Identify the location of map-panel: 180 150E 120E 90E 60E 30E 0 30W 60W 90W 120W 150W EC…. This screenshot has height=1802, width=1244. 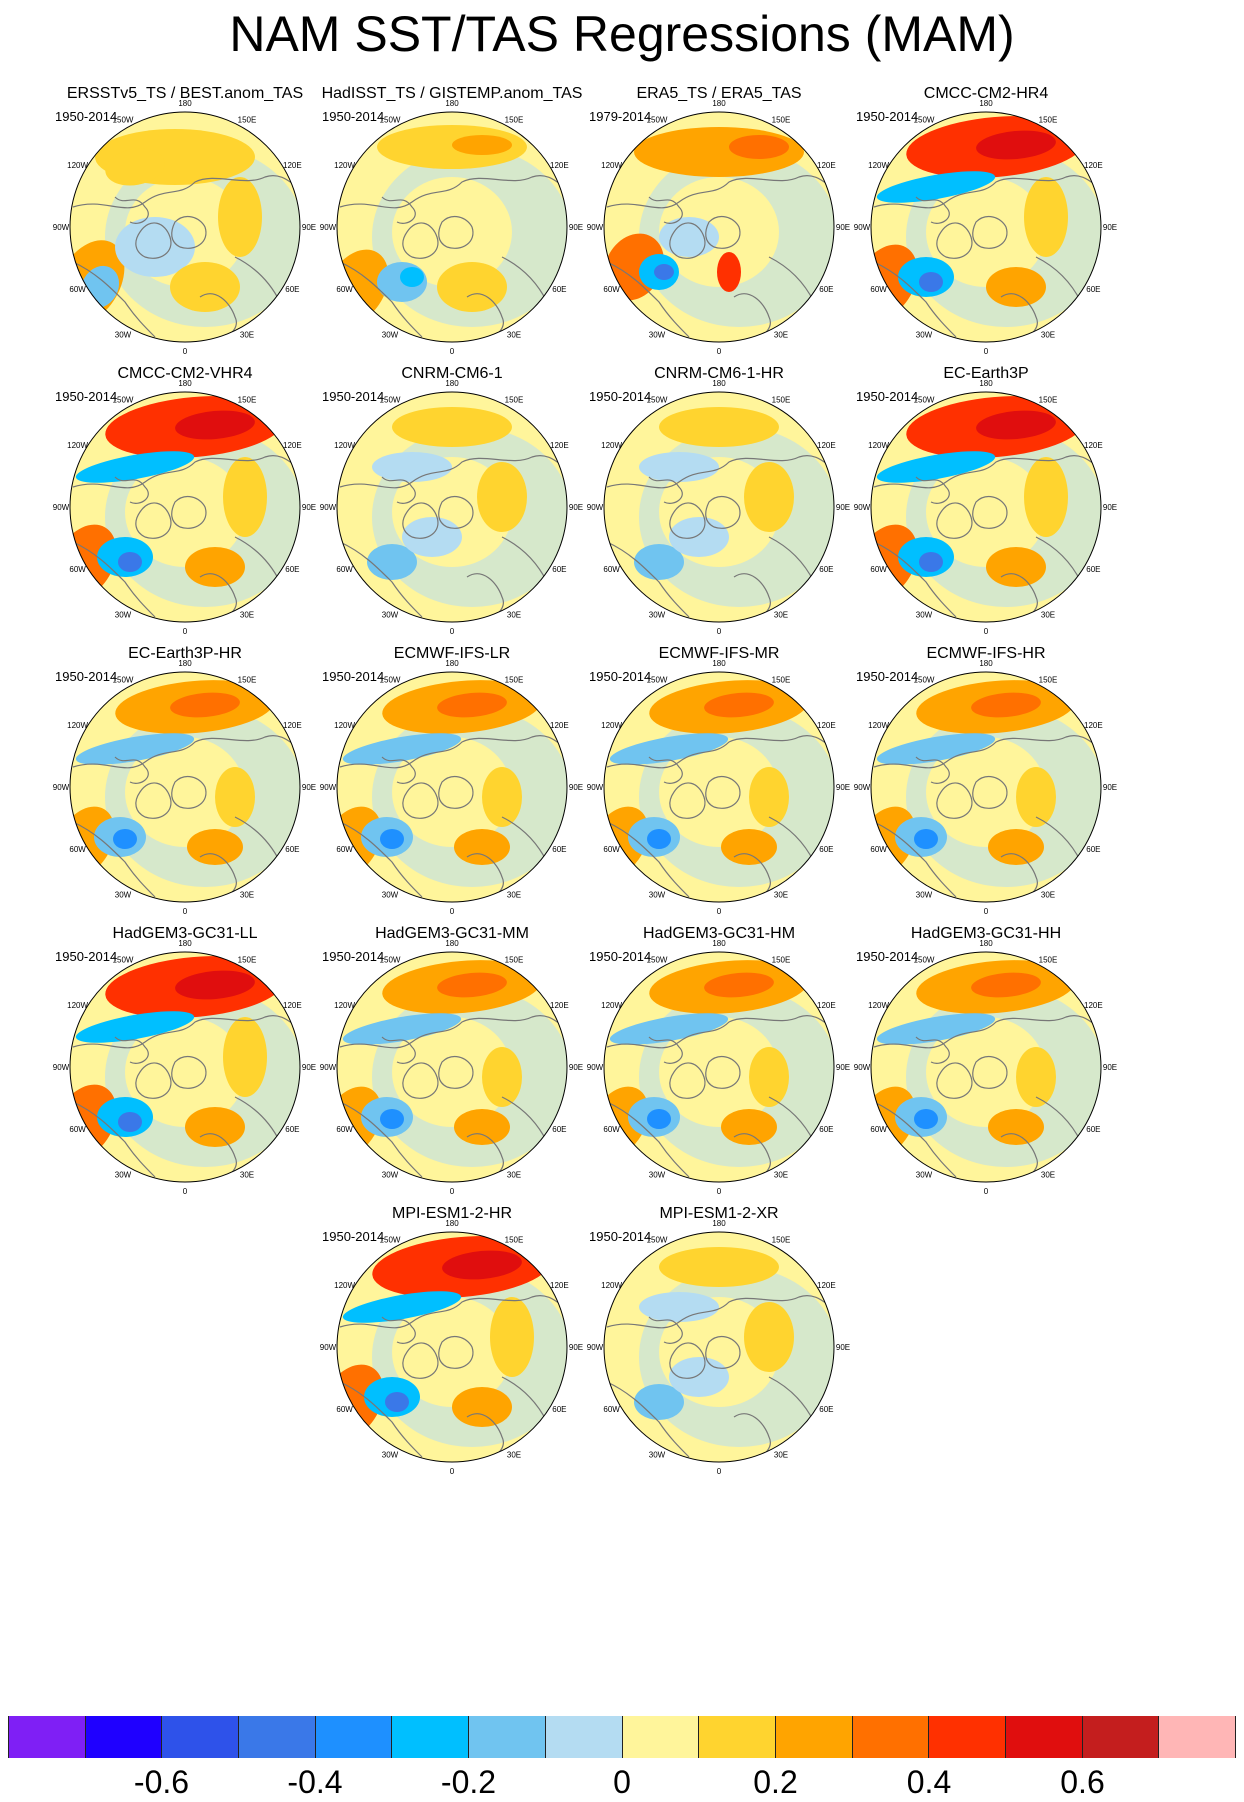
(452, 794).